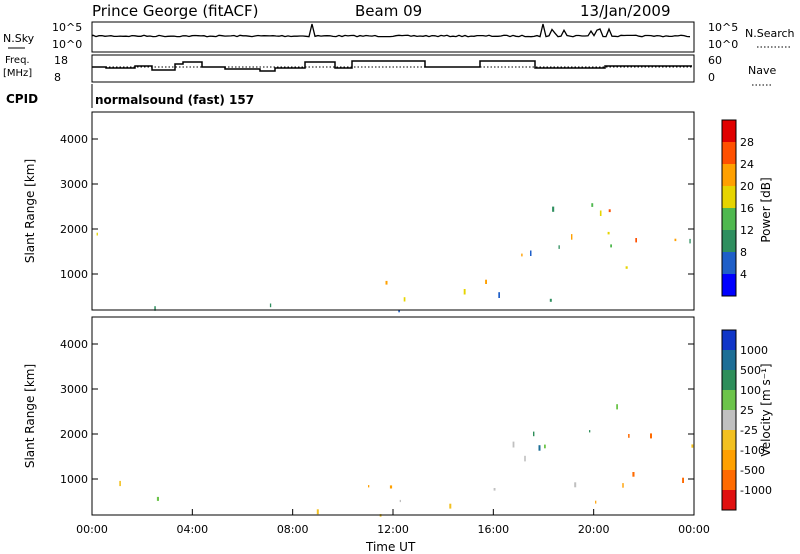 Image resolution: width=800 pixels, height=554 pixels. What do you see at coordinates (392, 66) in the screenshot?
I see `freq-trace` at bounding box center [392, 66].